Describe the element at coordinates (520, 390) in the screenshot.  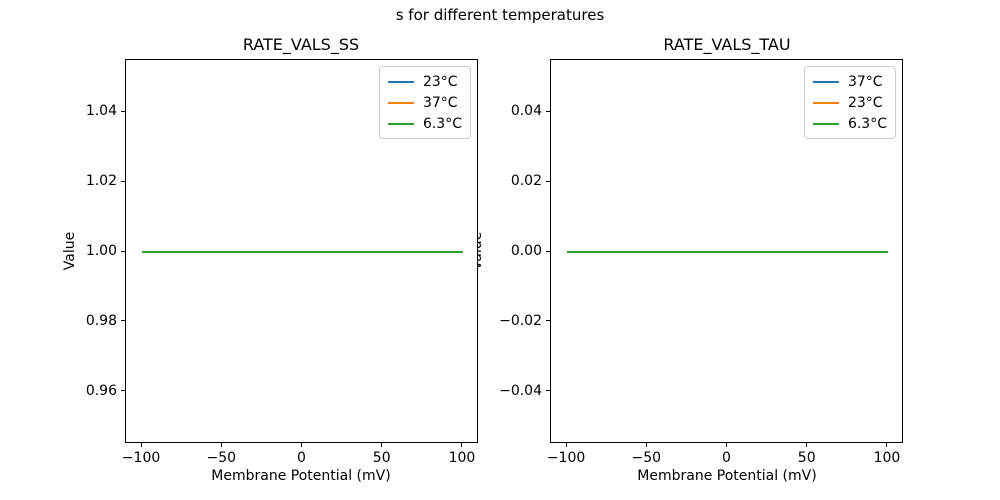
I see `y-tick-label: −0.04` at that location.